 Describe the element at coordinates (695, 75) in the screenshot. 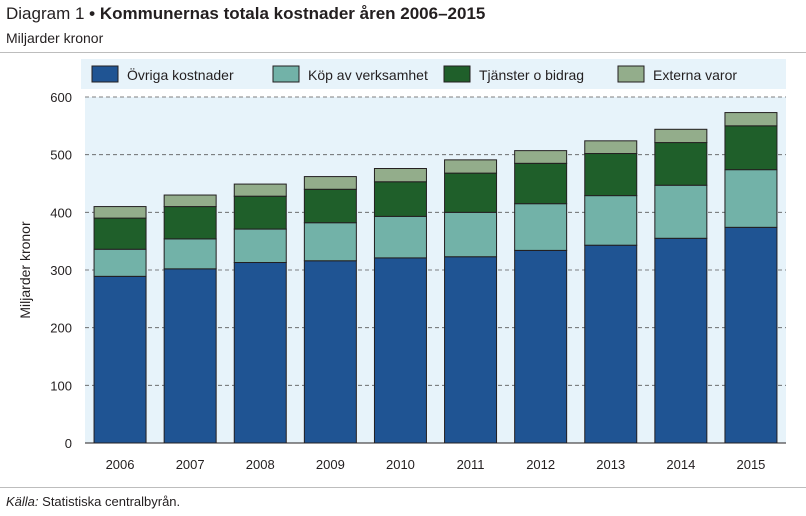

I see `legend-label: Externa varor` at that location.